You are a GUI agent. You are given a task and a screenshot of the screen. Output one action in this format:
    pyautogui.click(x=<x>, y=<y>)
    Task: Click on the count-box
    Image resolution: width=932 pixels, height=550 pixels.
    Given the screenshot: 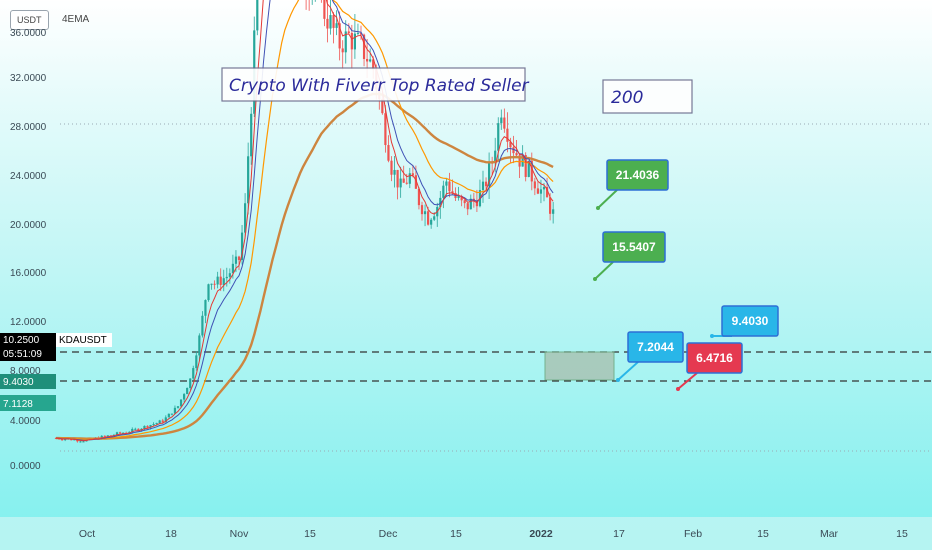 What is the action you would take?
    pyautogui.click(x=647, y=96)
    